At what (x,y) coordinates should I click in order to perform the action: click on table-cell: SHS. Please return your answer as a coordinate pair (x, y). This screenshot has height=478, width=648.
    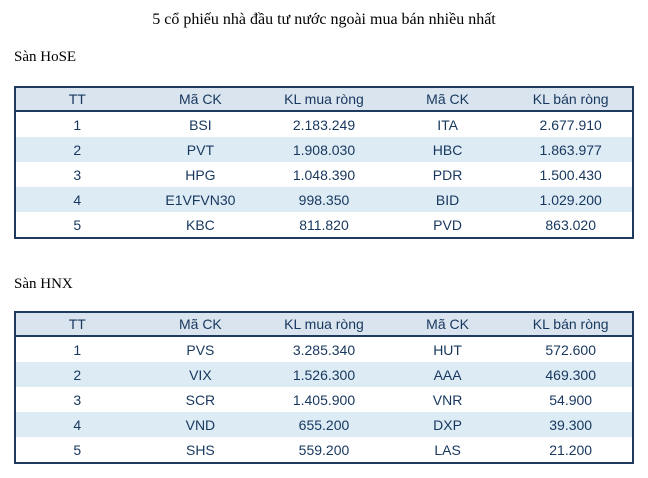
    Looking at the image, I should click on (200, 449).